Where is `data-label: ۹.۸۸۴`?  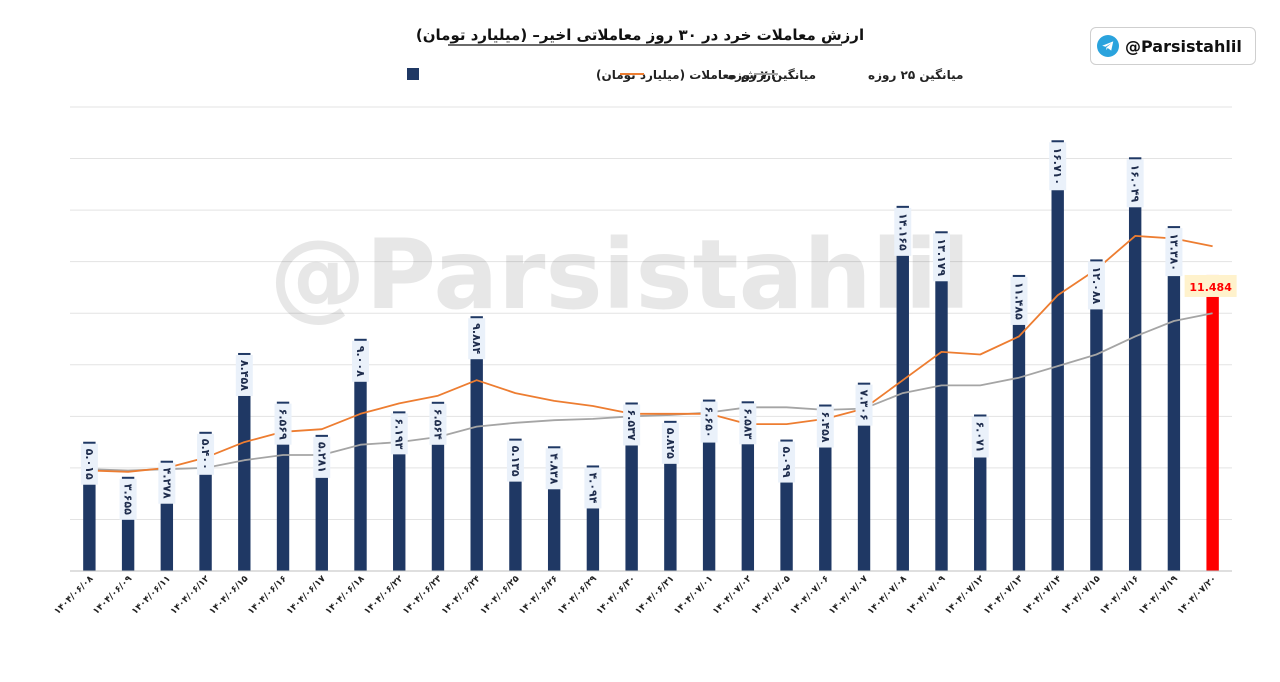
data-label: ۹.۸۸۴ is located at coordinates (476, 338).